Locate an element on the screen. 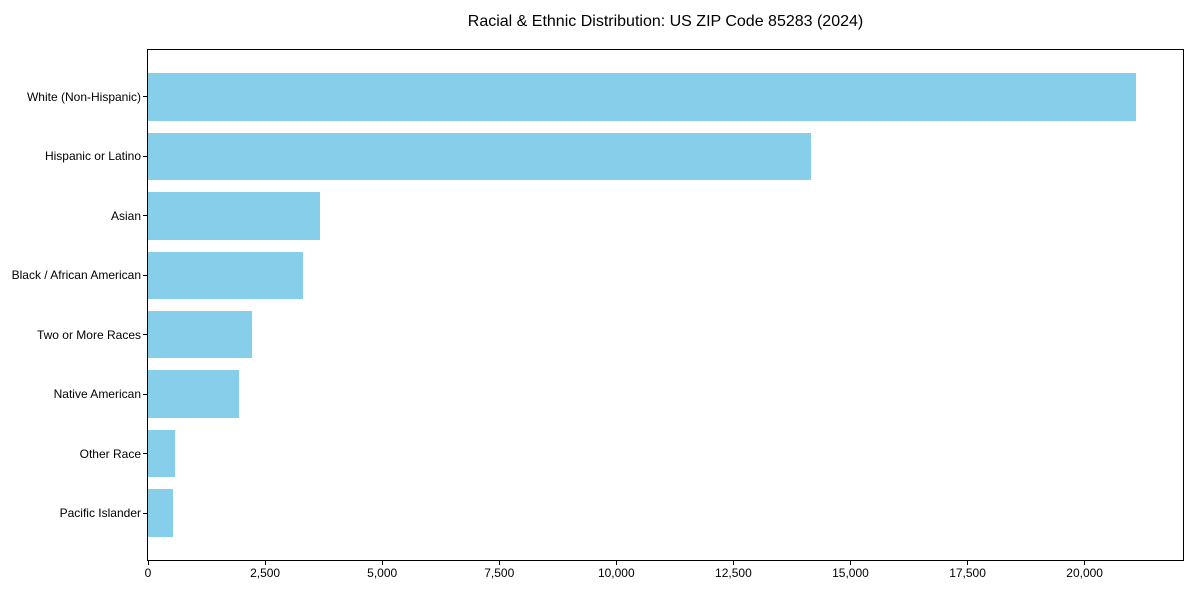 The image size is (1200, 600). x-tick-label: 0 is located at coordinates (148, 573).